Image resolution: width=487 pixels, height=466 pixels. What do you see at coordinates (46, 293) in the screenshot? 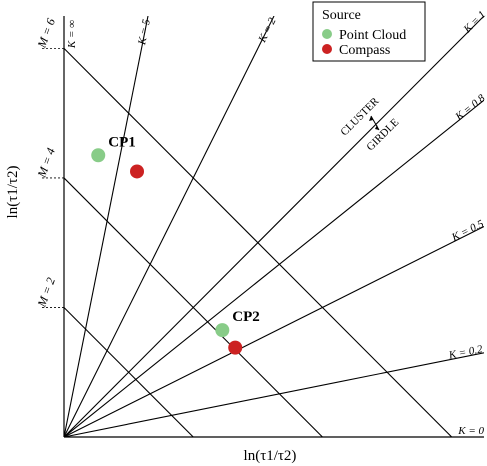
I see `m-label-m-2: M = 2` at bounding box center [46, 293].